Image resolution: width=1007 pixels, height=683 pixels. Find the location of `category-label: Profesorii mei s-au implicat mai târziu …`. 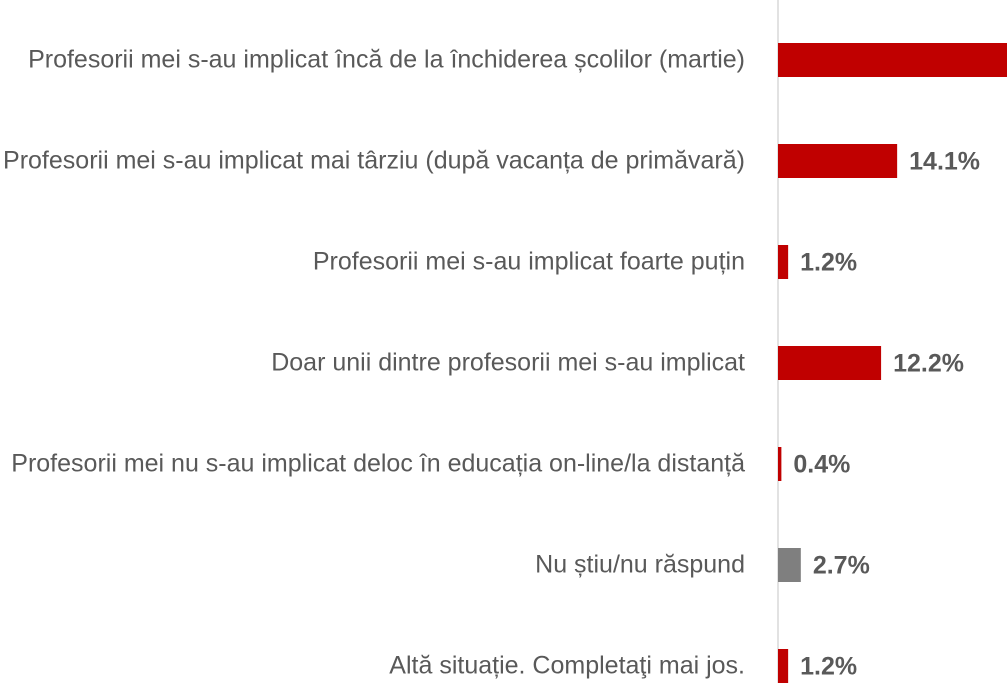

category-label: Profesorii mei s-au implicat mai târziu … is located at coordinates (374, 160).